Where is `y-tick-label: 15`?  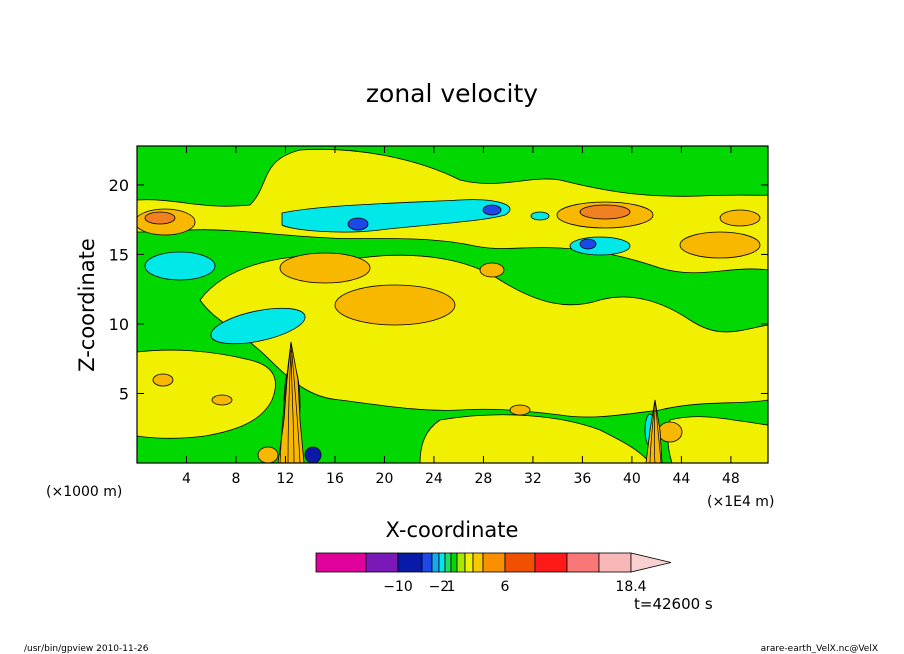 y-tick-label: 15 is located at coordinates (119, 254).